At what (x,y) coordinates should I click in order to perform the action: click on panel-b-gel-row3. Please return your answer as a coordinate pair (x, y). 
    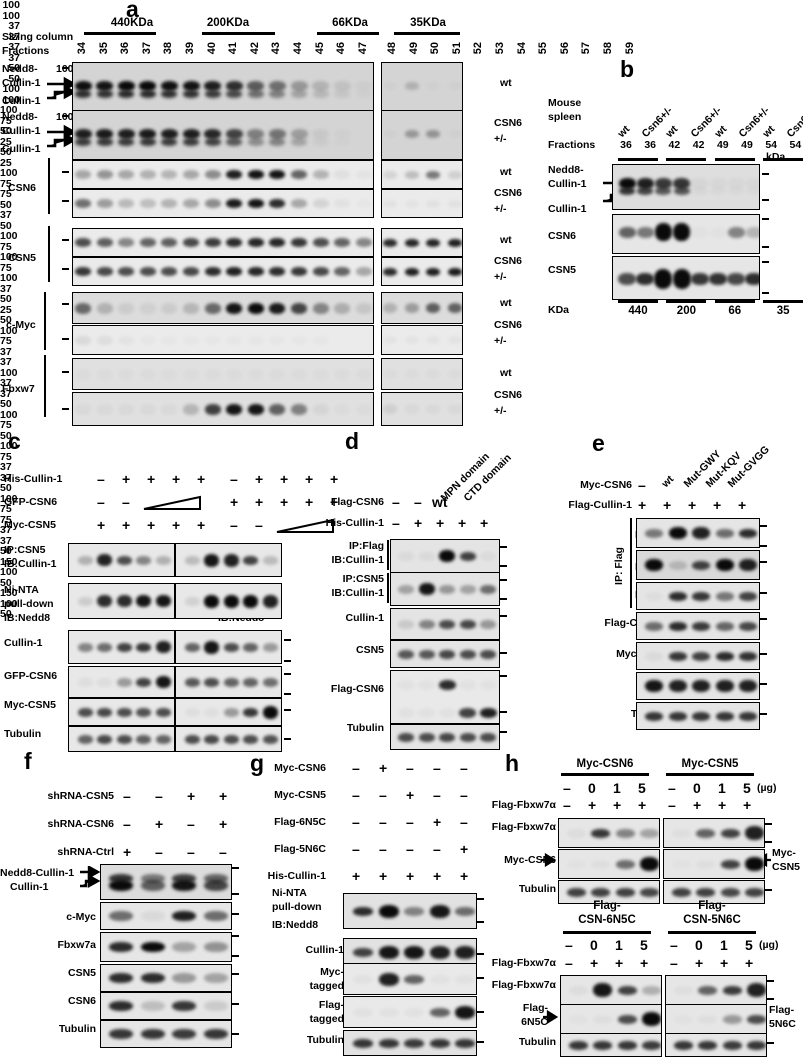
    Looking at the image, I should click on (686, 278).